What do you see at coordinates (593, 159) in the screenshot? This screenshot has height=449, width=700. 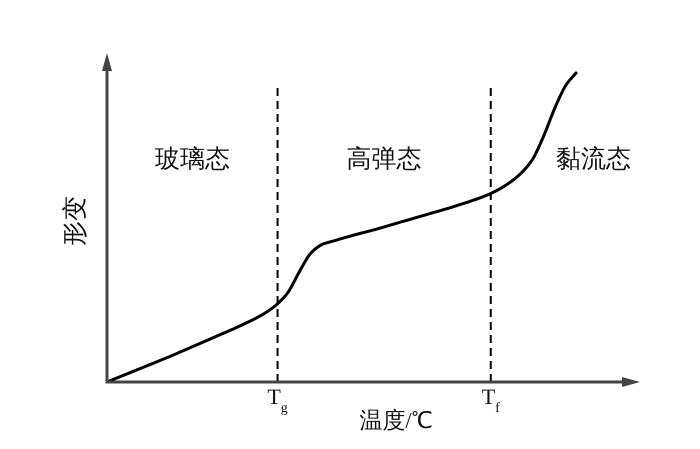 I see `annotation: 黏流态` at bounding box center [593, 159].